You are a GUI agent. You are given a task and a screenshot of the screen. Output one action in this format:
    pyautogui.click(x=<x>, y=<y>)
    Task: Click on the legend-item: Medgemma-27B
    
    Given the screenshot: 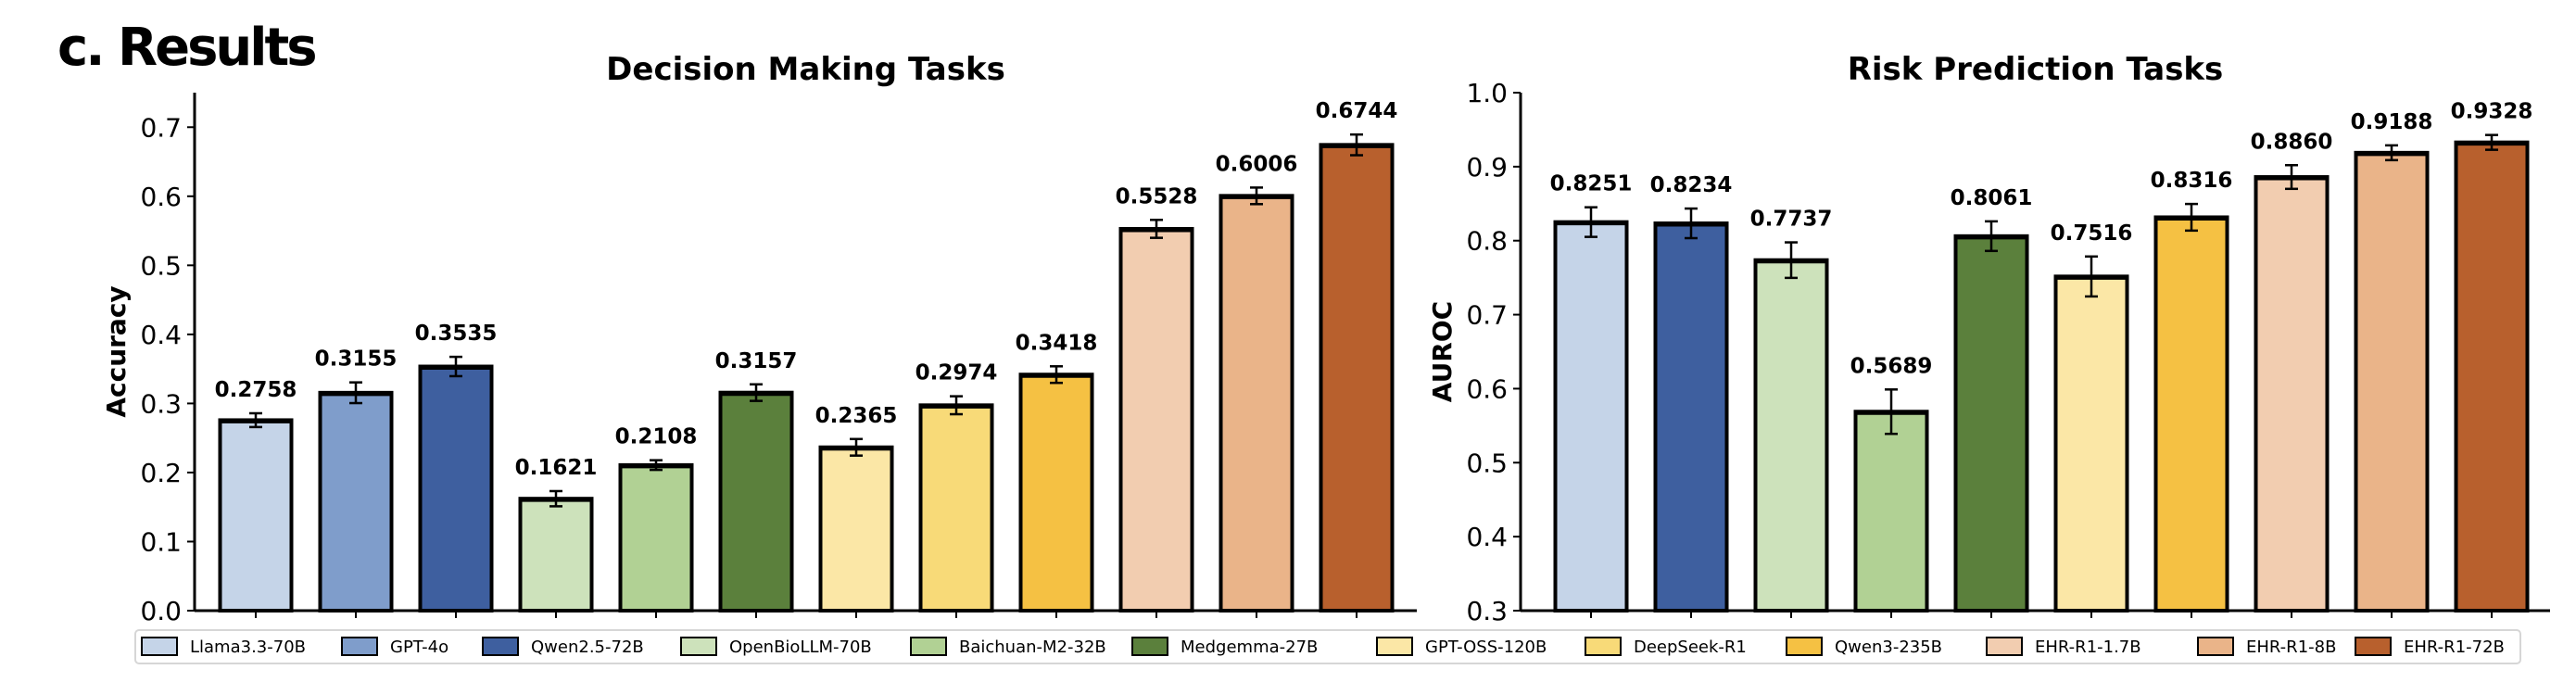 What is the action you would take?
    pyautogui.click(x=1225, y=647)
    